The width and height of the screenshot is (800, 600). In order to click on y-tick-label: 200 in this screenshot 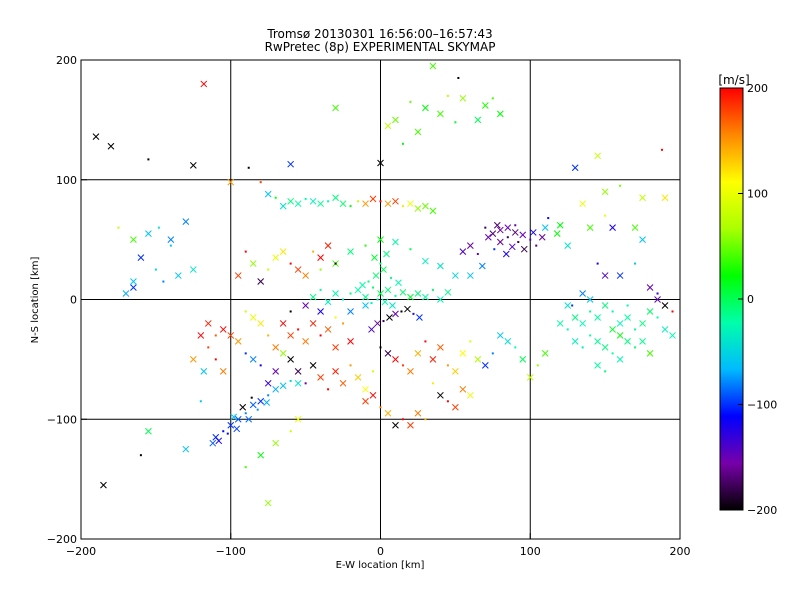, I will do `click(66, 60)`.